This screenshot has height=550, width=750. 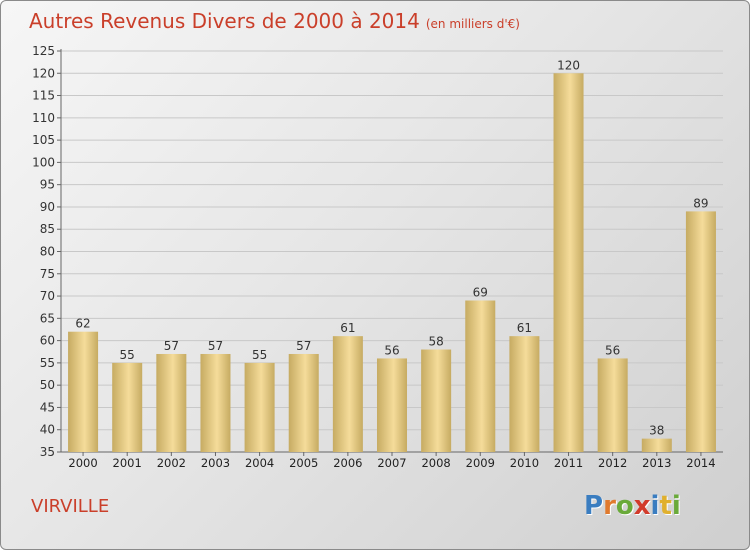 I want to click on x-tick-label: 2004, so click(x=259, y=463).